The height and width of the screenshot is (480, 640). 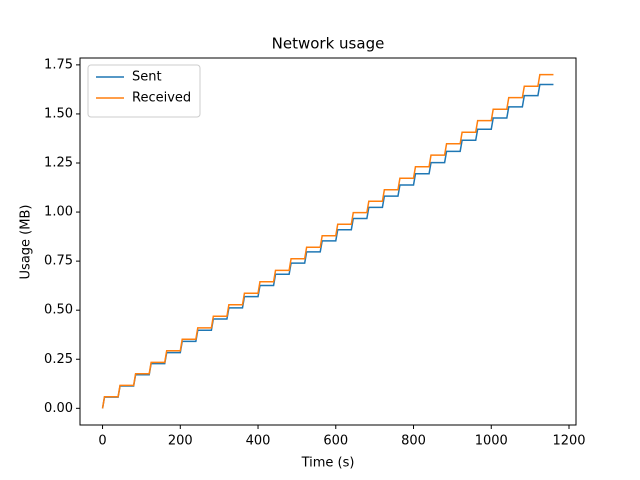 I want to click on legend-box, so click(x=144, y=91).